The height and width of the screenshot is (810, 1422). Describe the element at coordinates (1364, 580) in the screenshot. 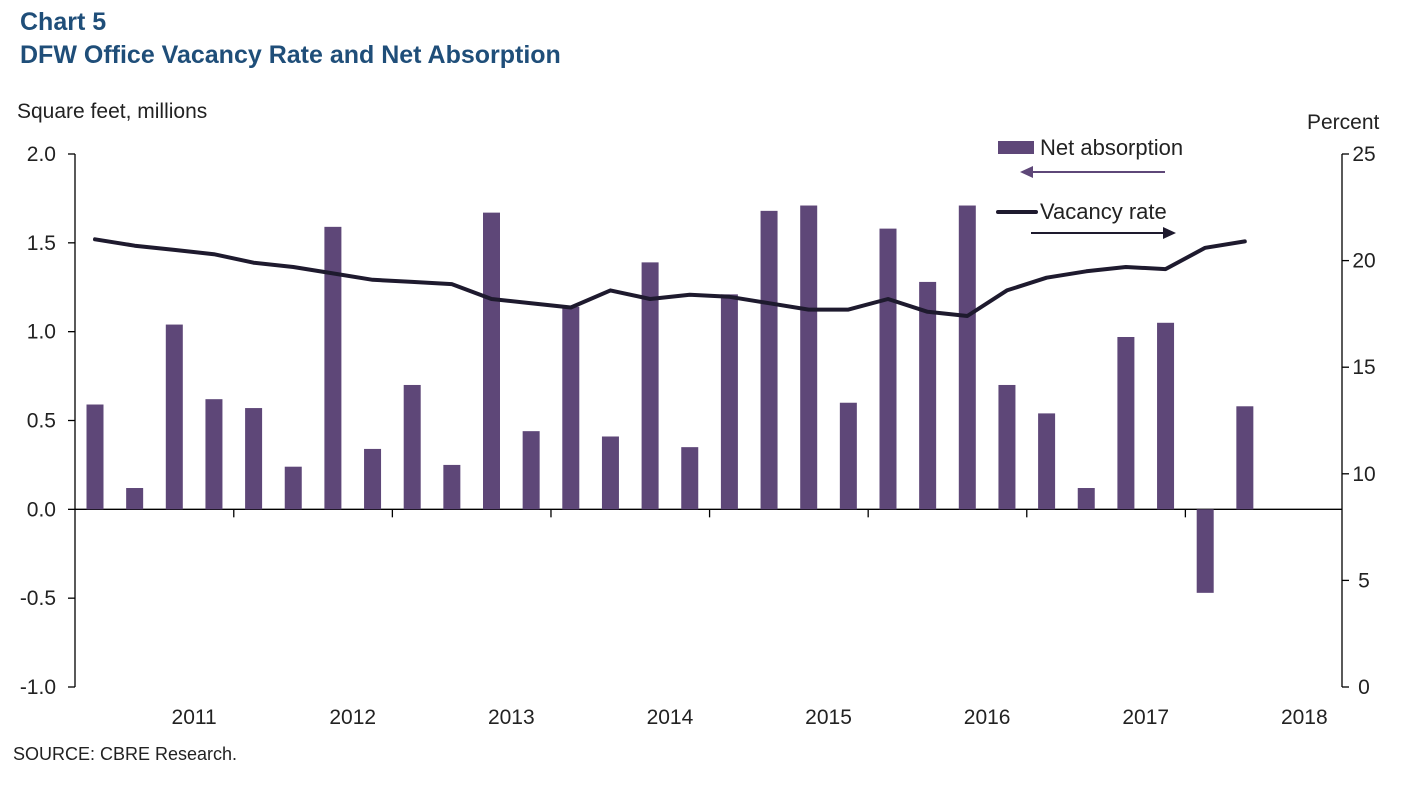

I see `y-tick-label-right: 5` at that location.